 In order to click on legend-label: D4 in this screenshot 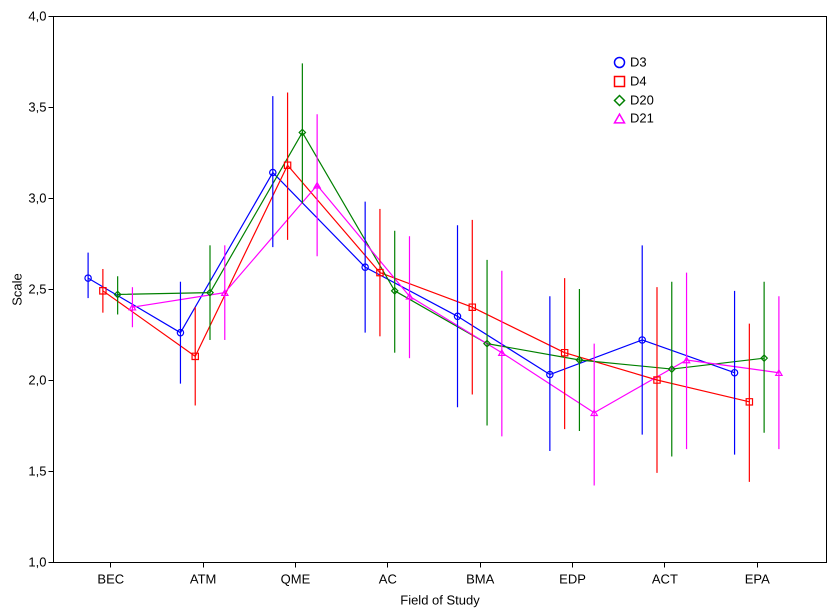, I will do `click(638, 81)`.